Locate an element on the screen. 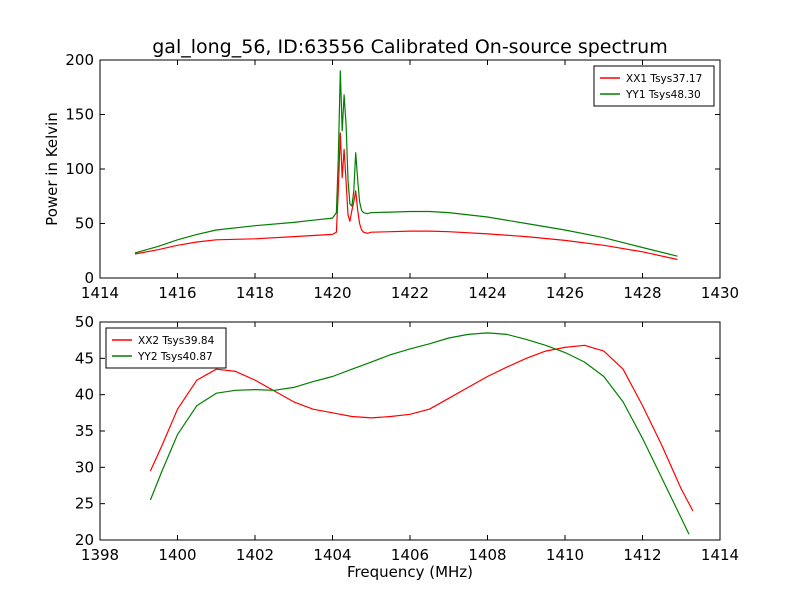  bottom-x-tick-label: 1412 is located at coordinates (642, 555).